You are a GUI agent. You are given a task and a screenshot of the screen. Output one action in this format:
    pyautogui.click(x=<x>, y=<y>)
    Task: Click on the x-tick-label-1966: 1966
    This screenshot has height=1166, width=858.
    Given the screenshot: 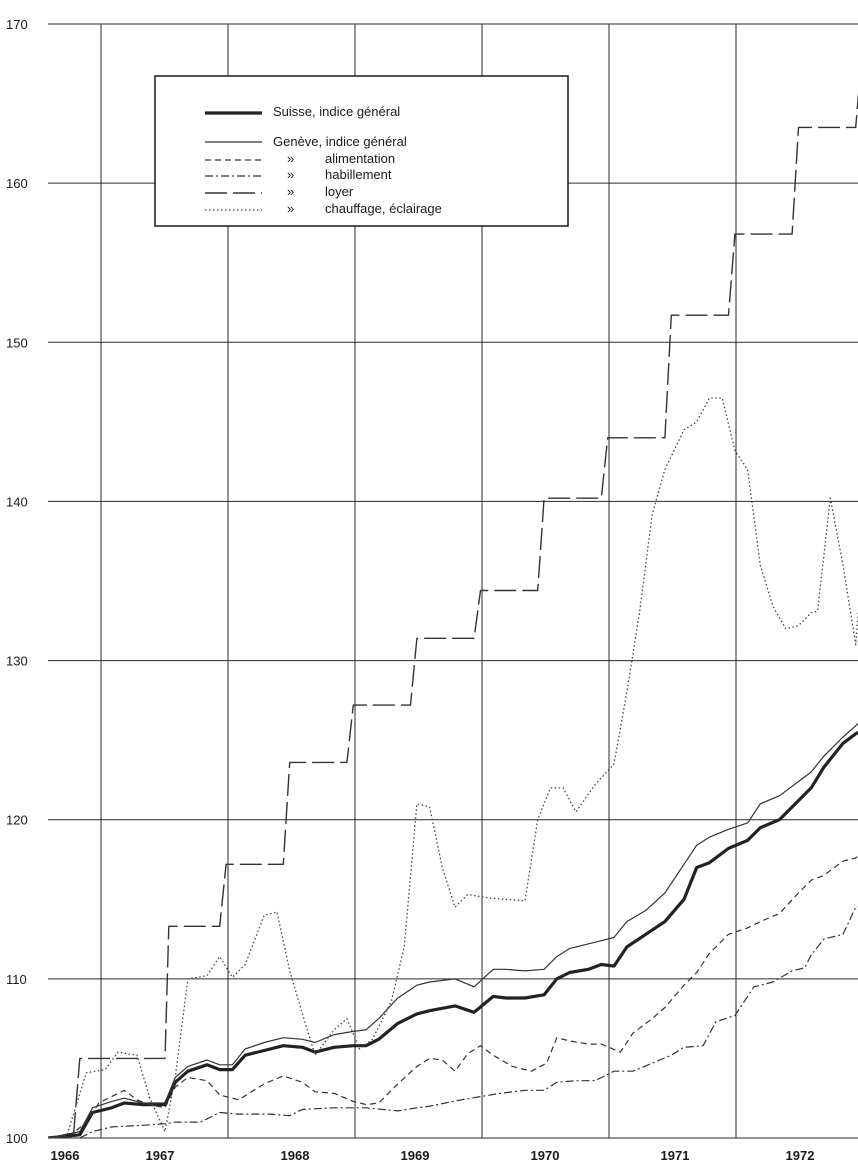 What is the action you would take?
    pyautogui.click(x=65, y=1155)
    